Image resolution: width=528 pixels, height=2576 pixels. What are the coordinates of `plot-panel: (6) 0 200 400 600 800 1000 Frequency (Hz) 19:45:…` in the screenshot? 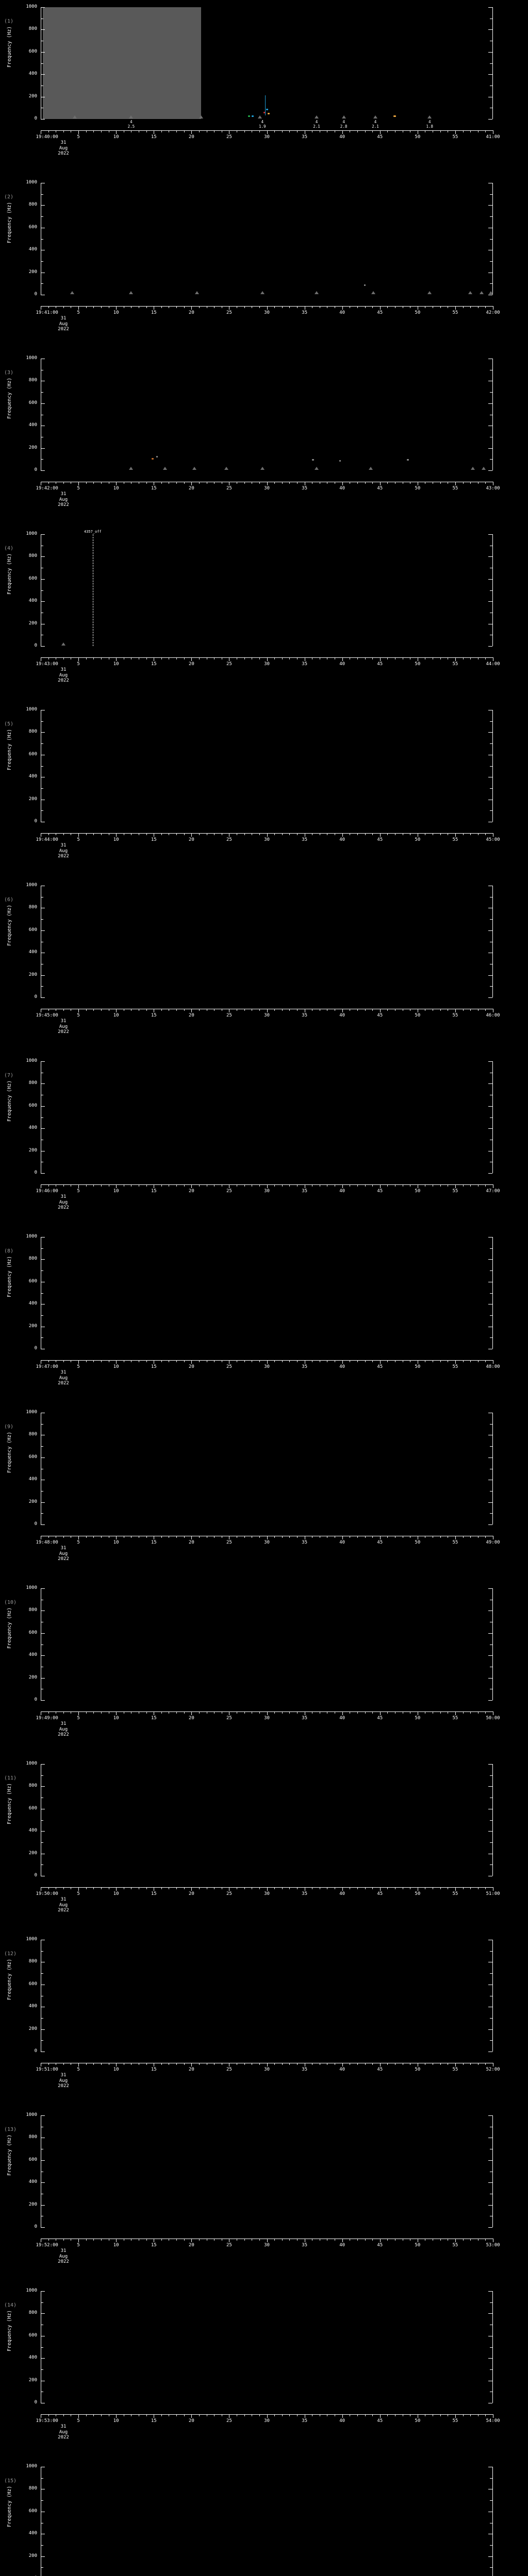 It's located at (264, 966).